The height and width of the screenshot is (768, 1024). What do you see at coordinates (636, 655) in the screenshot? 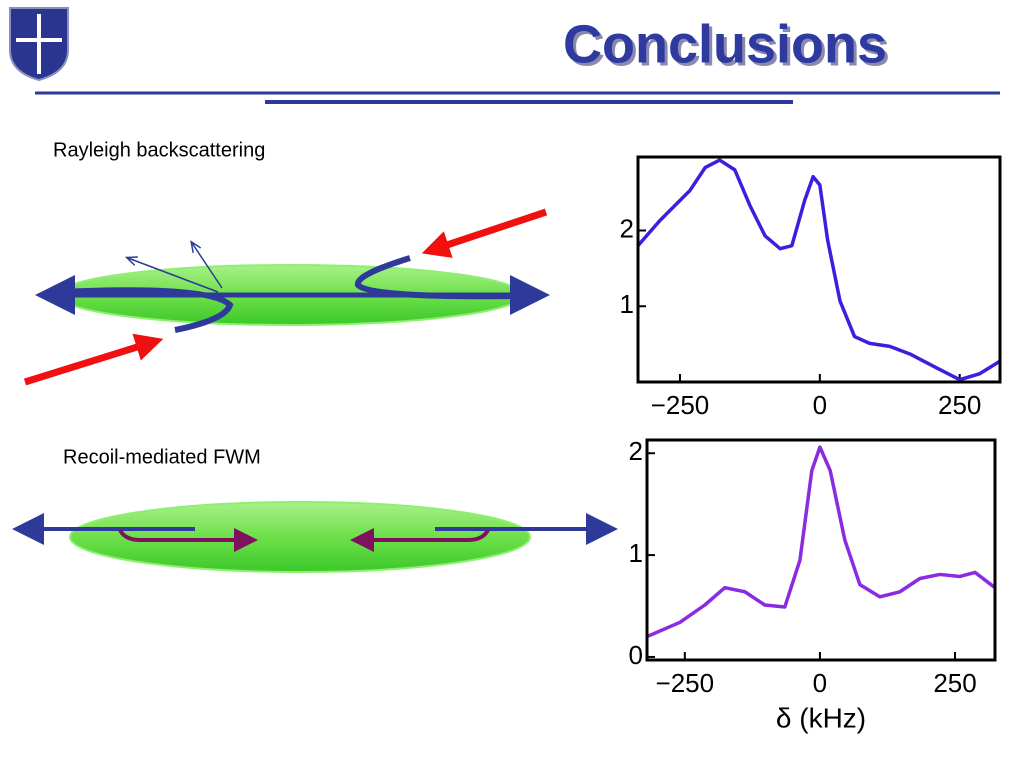
I see `y-tick-label: 0` at bounding box center [636, 655].